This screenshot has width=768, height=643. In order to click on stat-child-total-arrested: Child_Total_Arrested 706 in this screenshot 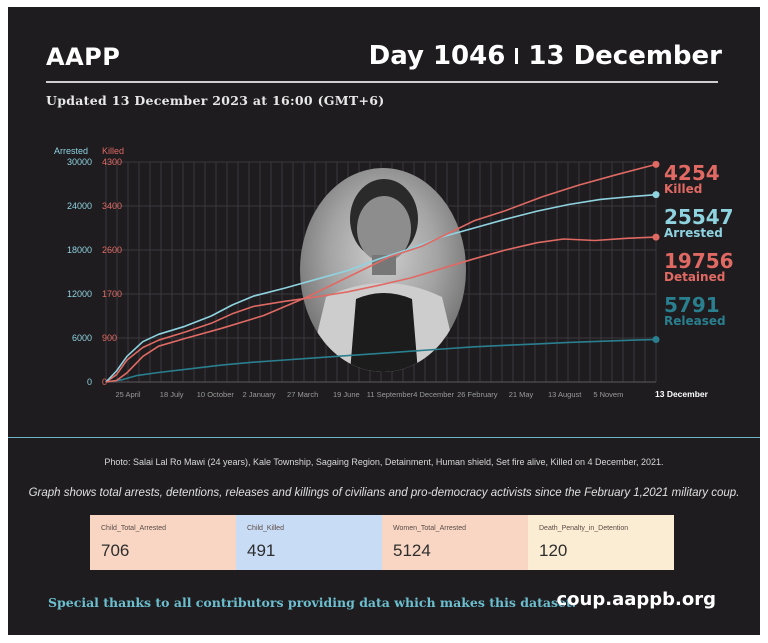, I will do `click(163, 542)`.